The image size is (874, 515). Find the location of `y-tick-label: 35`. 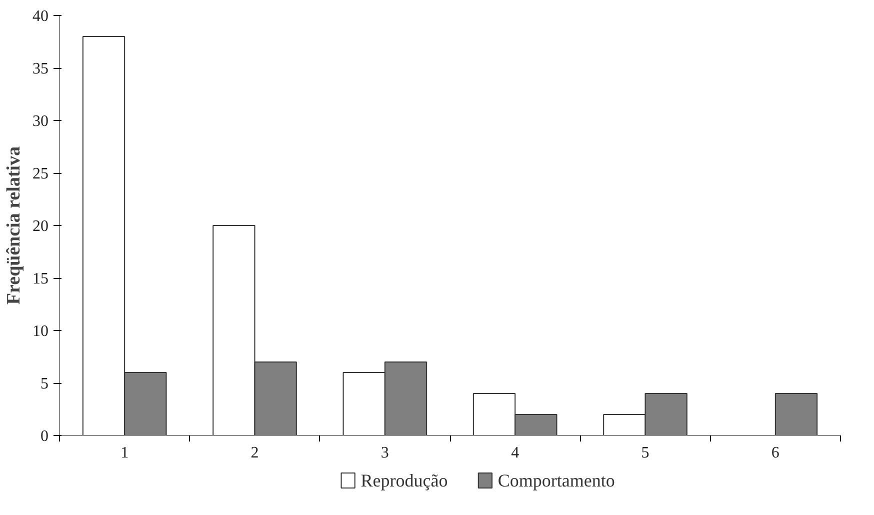

y-tick-label: 35 is located at coordinates (40, 69).